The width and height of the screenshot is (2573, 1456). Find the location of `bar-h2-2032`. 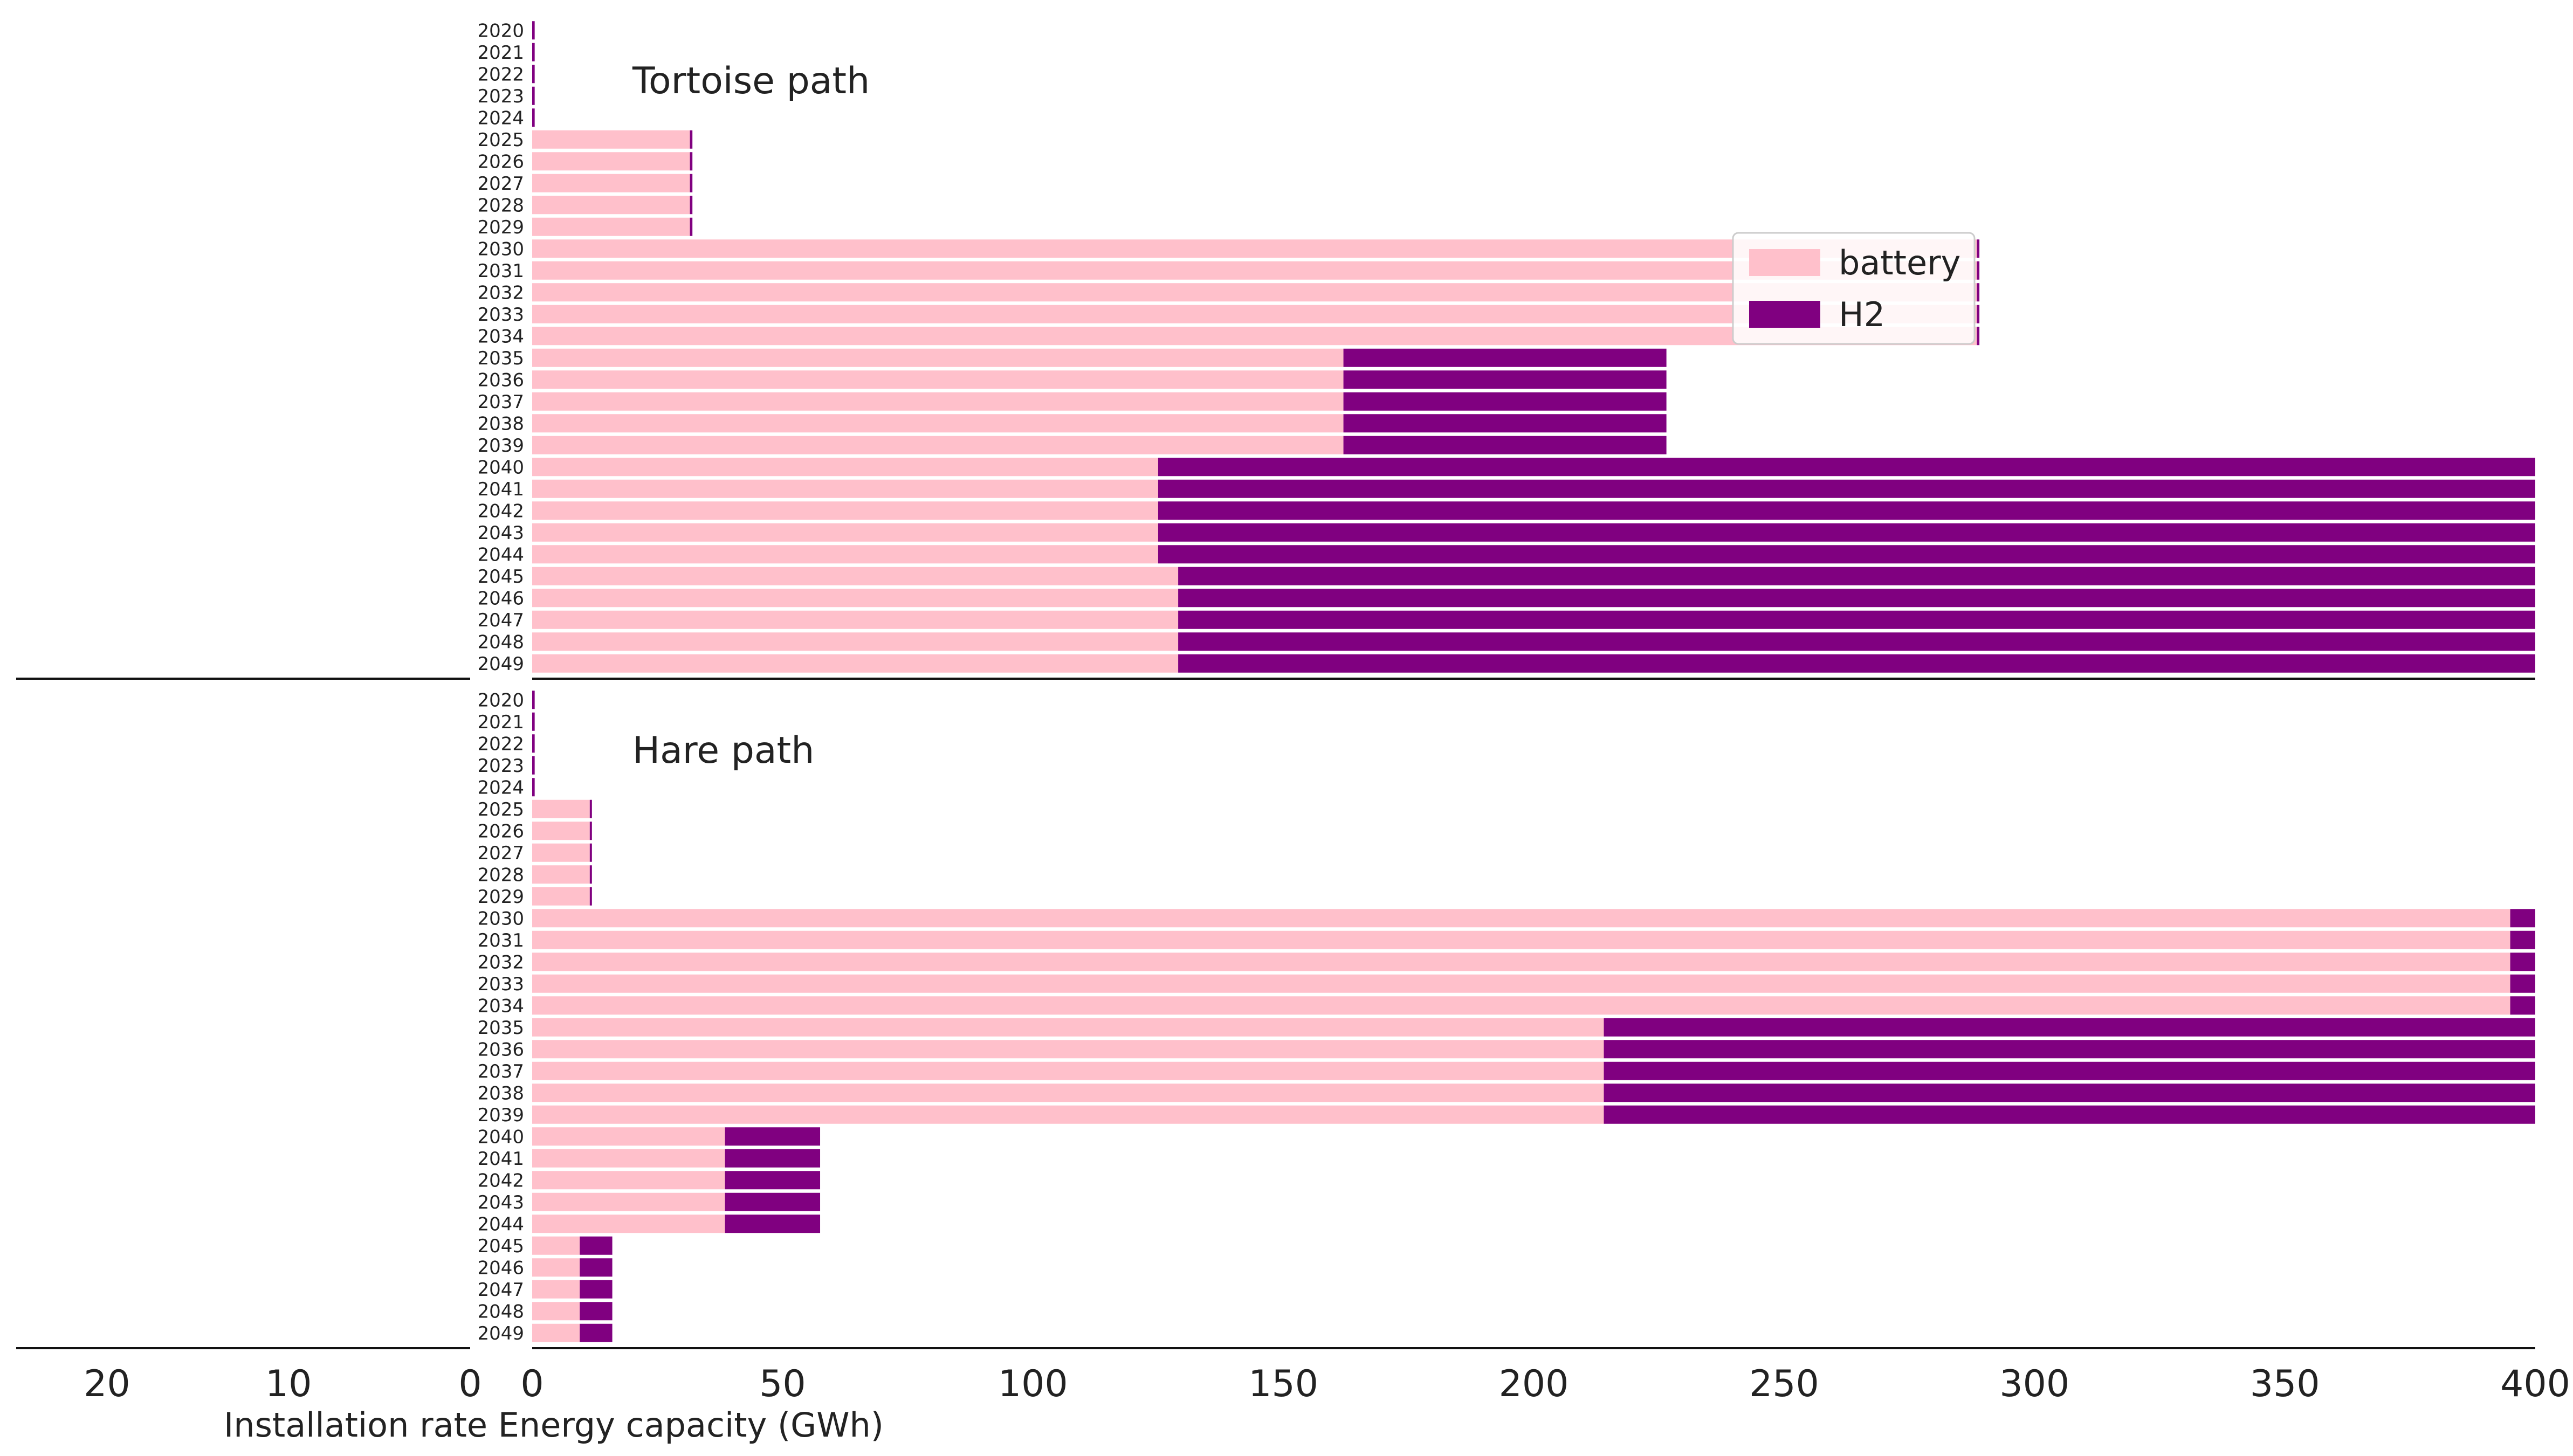

bar-h2-2032 is located at coordinates (2522, 962).